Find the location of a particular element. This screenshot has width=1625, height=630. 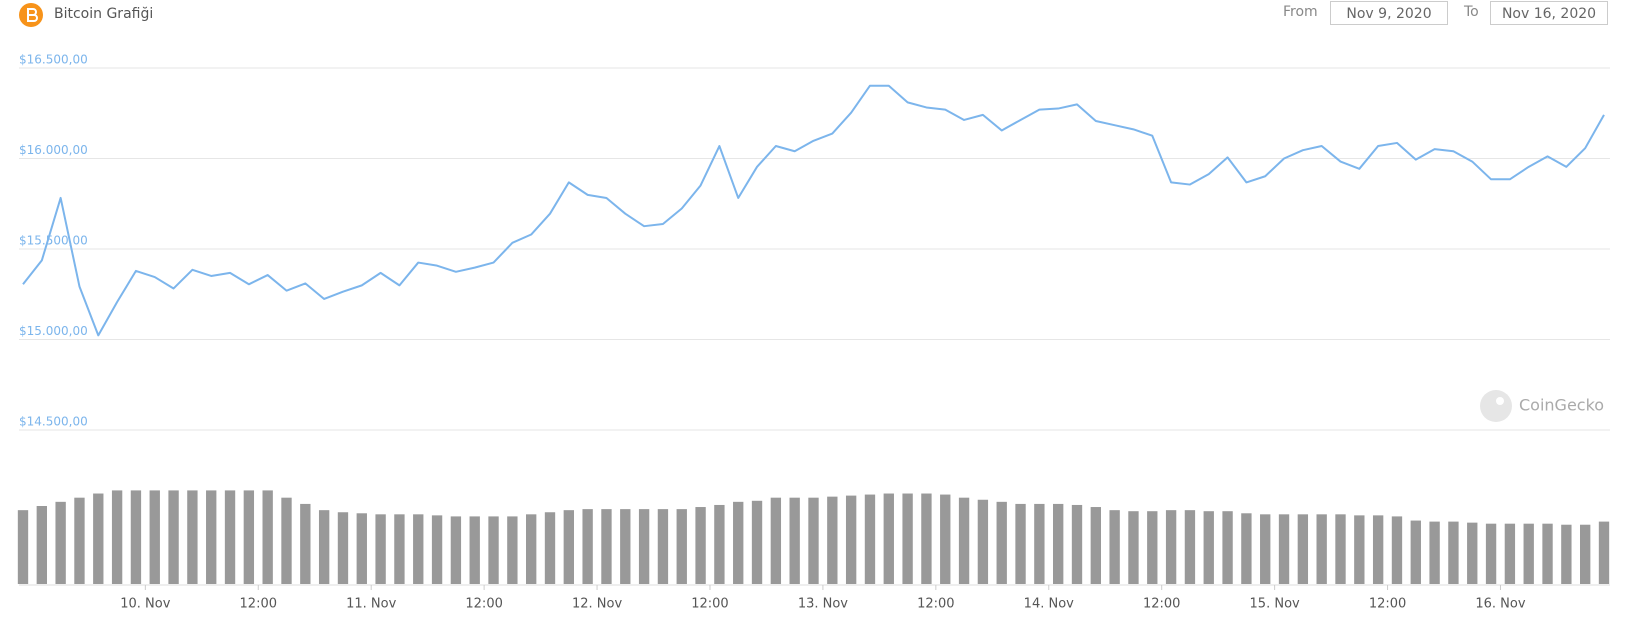

x-tick-label: 11. Nov is located at coordinates (371, 604).